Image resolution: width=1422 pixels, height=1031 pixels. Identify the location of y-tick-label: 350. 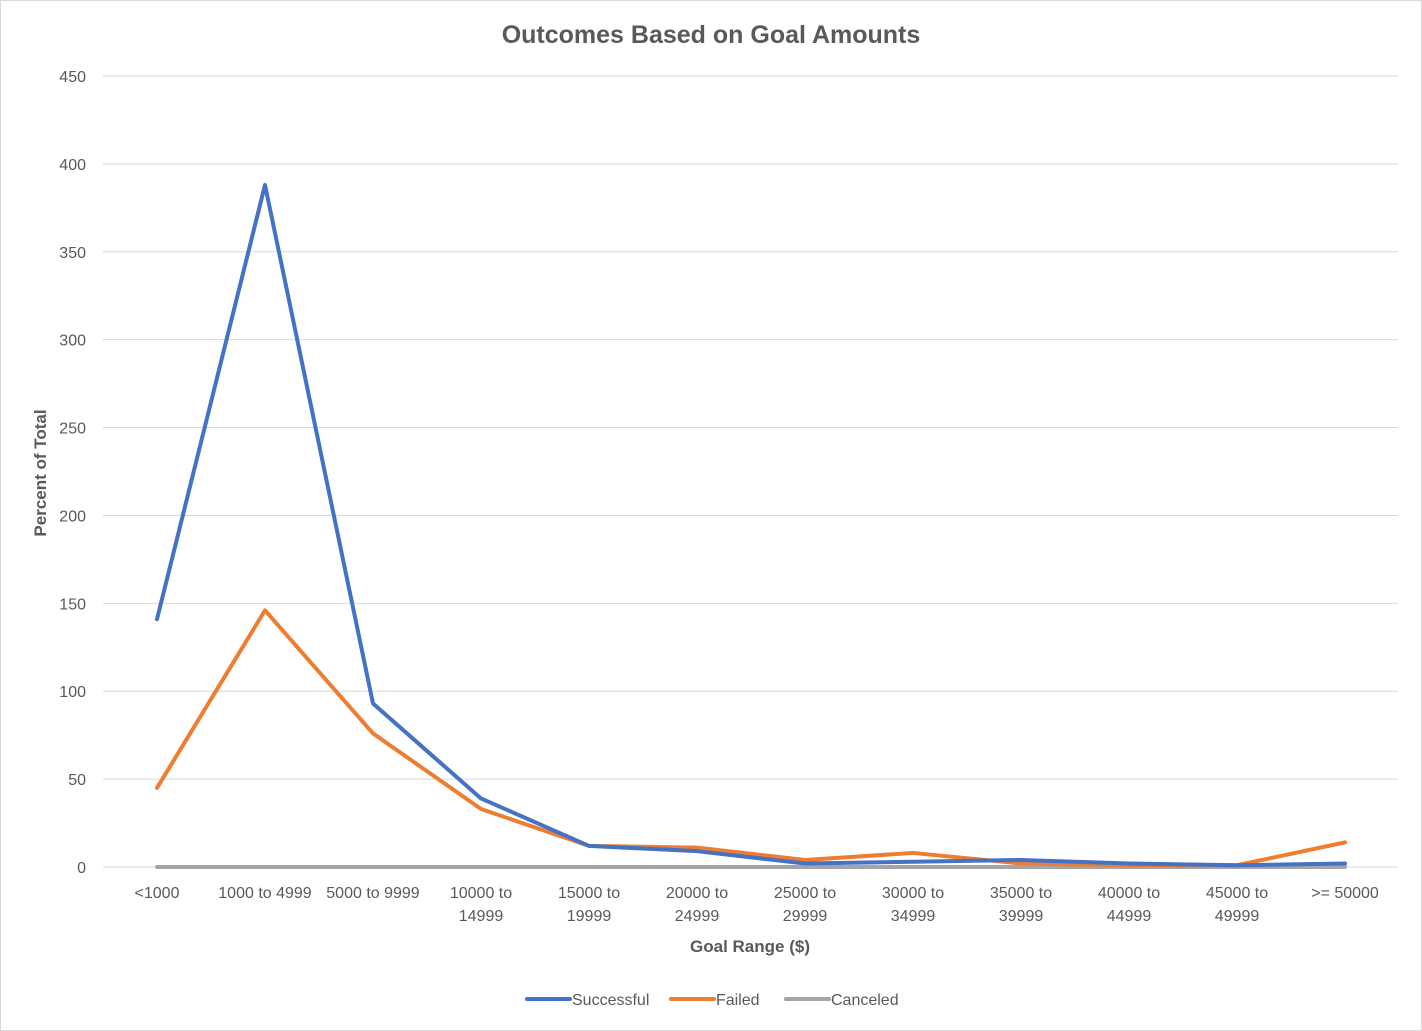
(72, 253).